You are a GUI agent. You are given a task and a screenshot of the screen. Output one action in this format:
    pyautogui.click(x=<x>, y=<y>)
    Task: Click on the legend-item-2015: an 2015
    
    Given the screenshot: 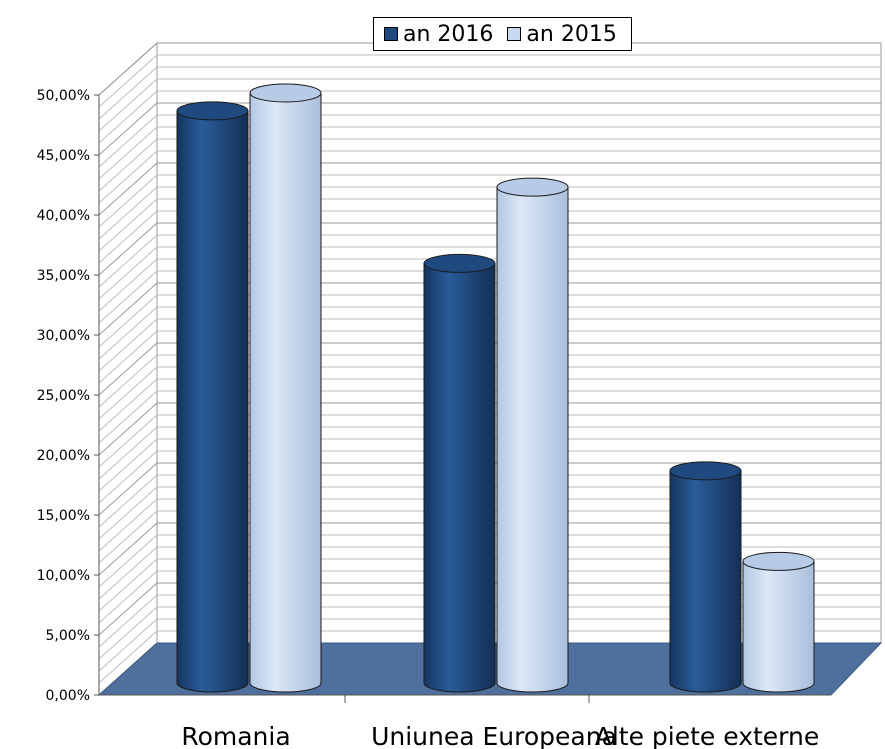 What is the action you would take?
    pyautogui.click(x=562, y=34)
    